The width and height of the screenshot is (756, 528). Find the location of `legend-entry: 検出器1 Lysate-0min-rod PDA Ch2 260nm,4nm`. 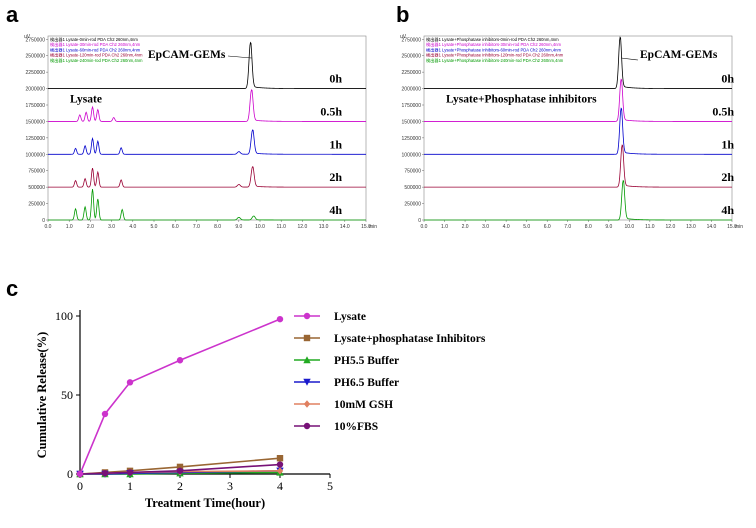

legend-entry: 検出器1 Lysate-0min-rod PDA Ch2 260nm,4nm is located at coordinates (94, 39).